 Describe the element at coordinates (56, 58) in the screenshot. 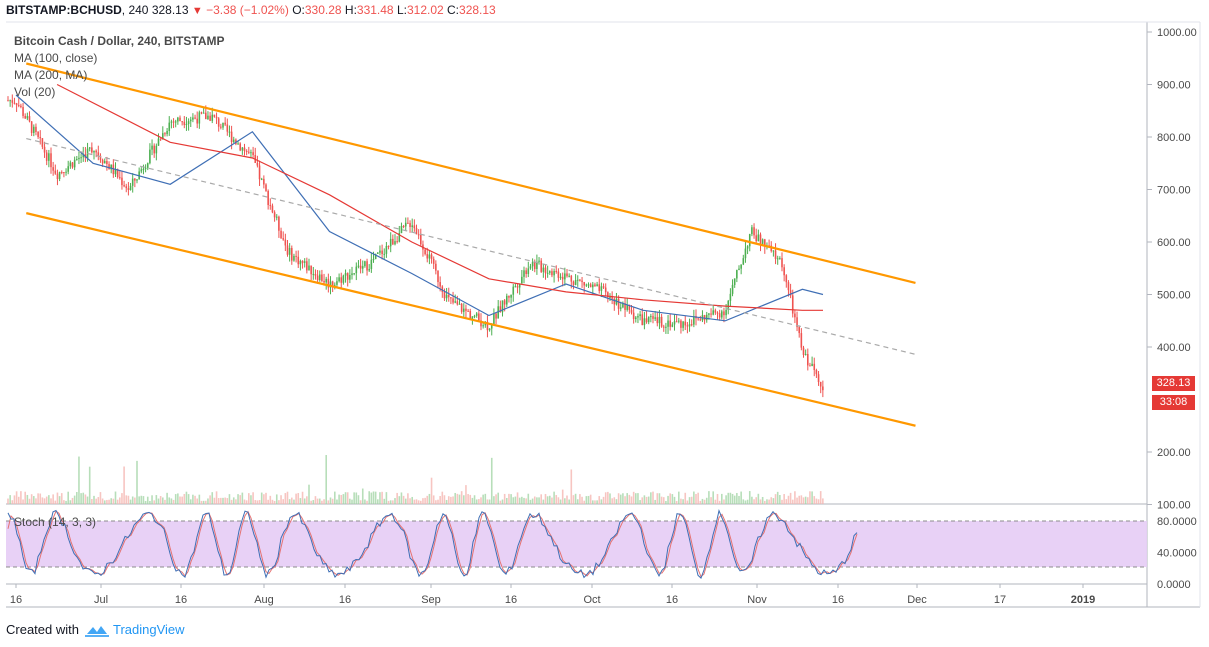

I see `legend-ma100: MA (100, close)` at that location.